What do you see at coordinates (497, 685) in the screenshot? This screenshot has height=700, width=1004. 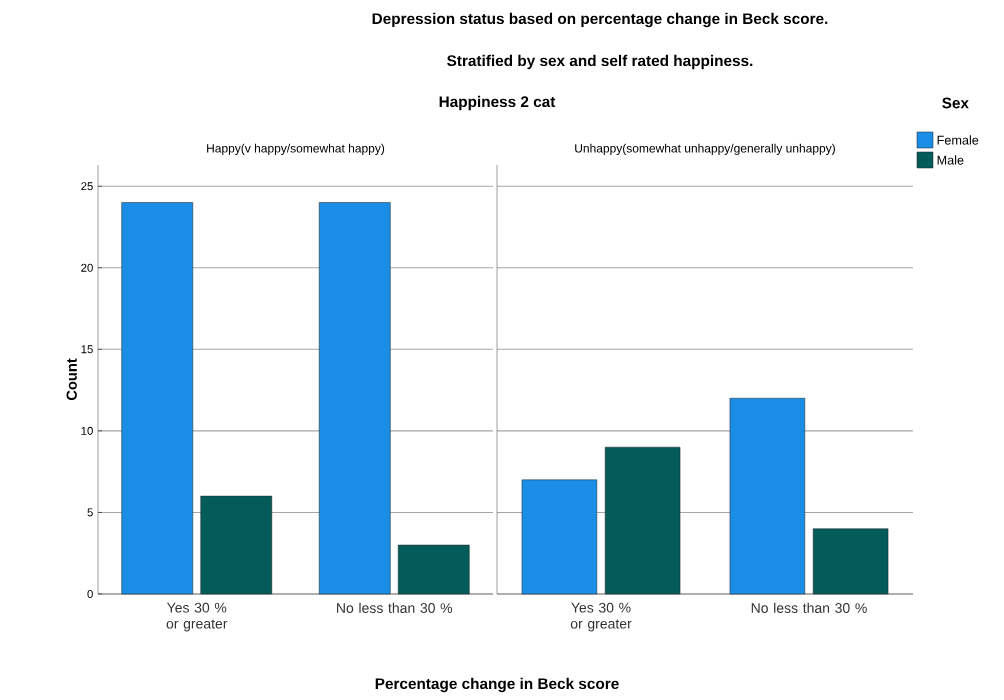 I see `x-axis-title: Percentage change in Beck score` at bounding box center [497, 685].